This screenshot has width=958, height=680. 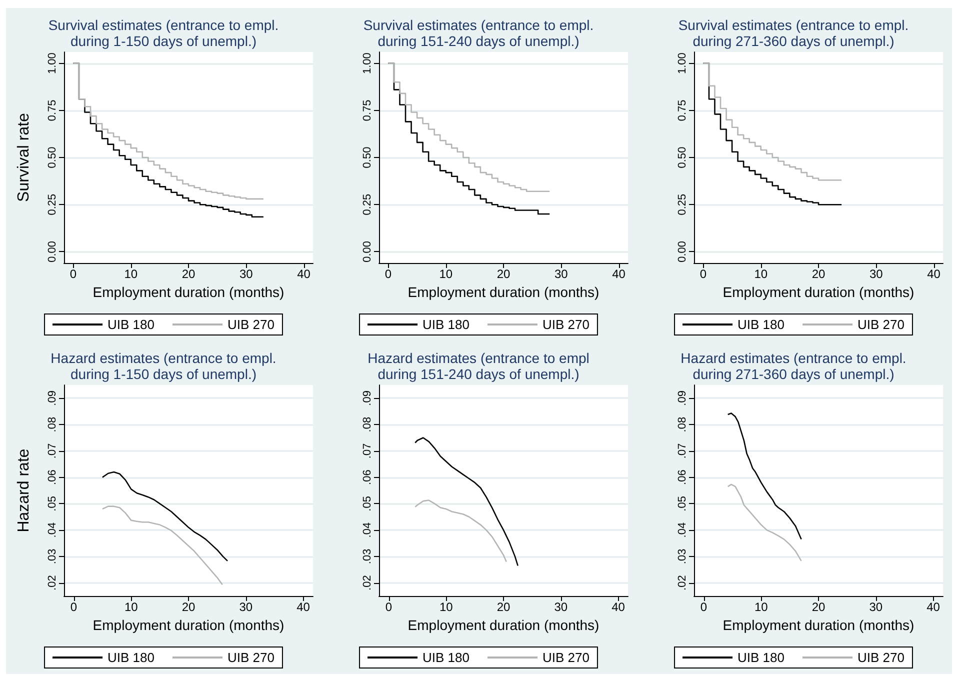 What do you see at coordinates (163, 33) in the screenshot?
I see `chart-title: Survival estimates (entrance to empl. during 1-150 days of unempl.)` at bounding box center [163, 33].